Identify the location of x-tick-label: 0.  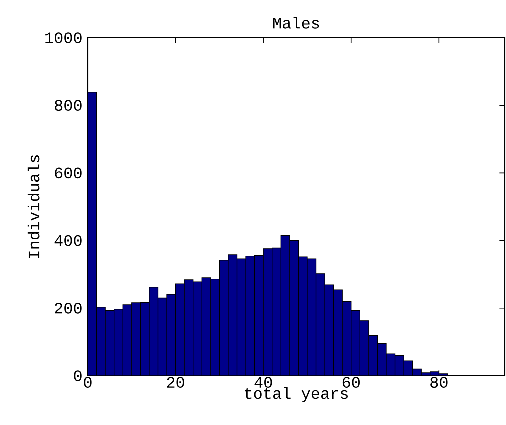
(88, 382).